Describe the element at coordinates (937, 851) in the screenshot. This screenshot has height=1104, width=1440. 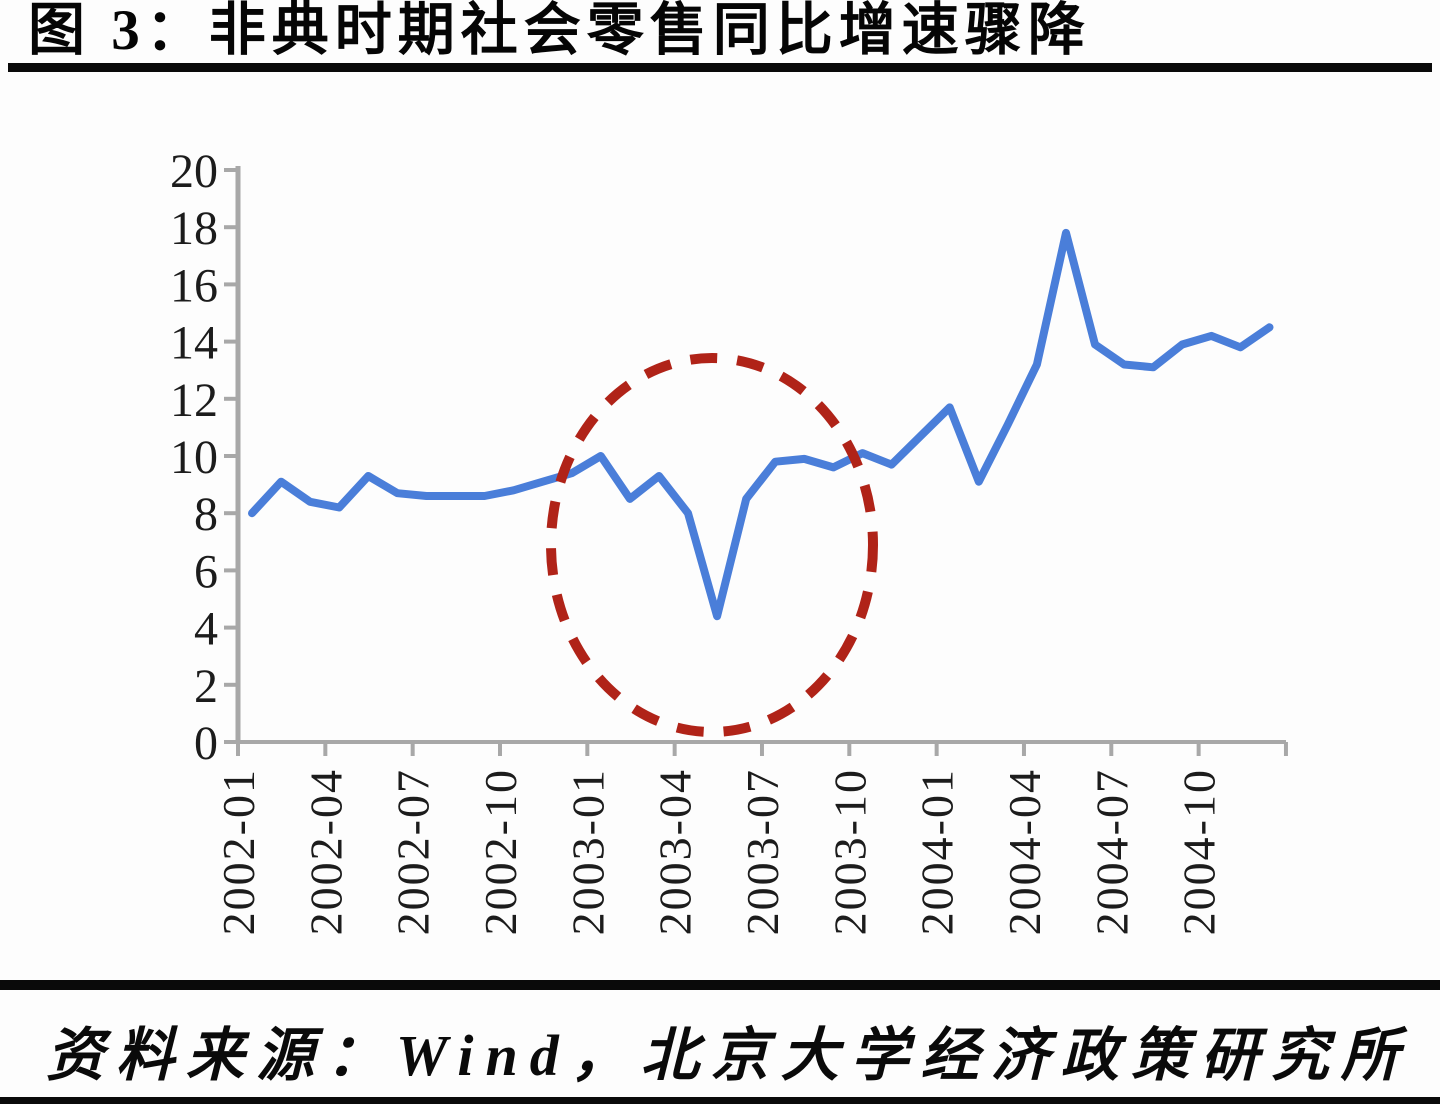
I see `x-tick-label: 2004-01` at that location.